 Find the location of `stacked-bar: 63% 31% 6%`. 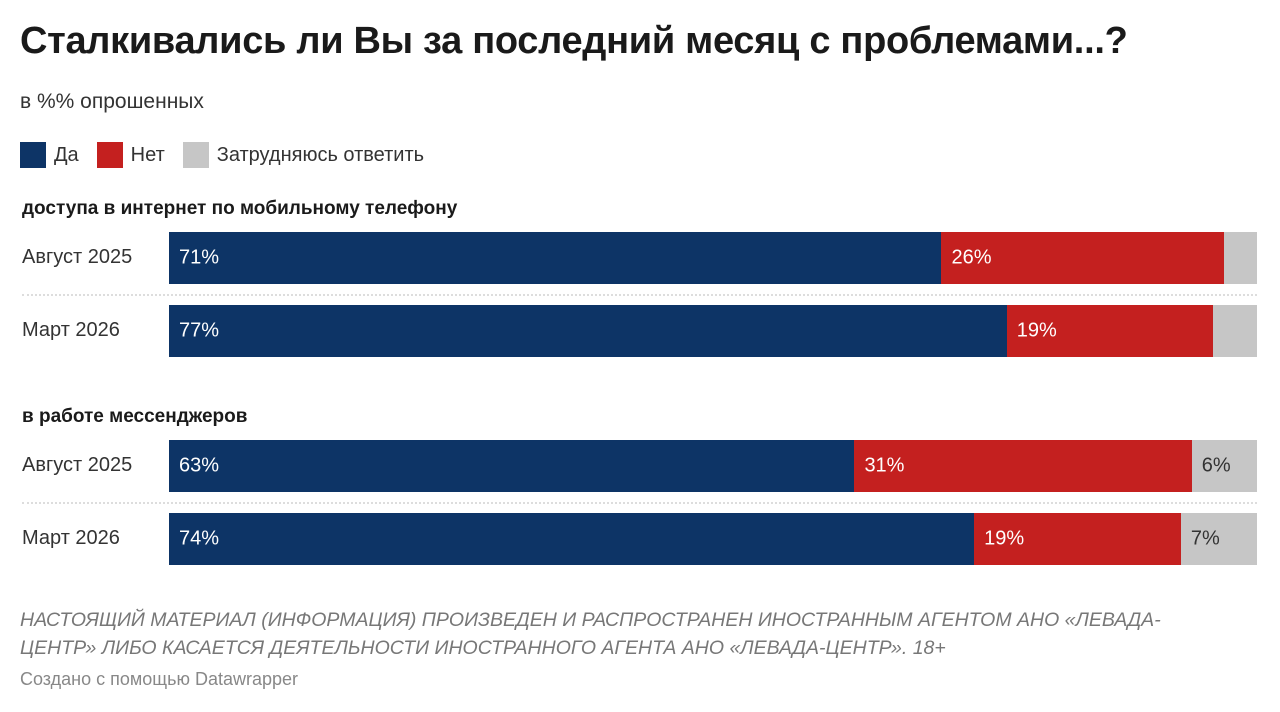

stacked-bar: 63% 31% 6% is located at coordinates (713, 466).